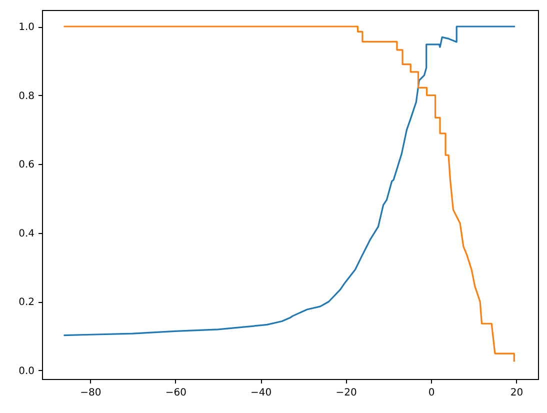  Describe the element at coordinates (346, 393) in the screenshot. I see `x-tick-label: −20` at that location.